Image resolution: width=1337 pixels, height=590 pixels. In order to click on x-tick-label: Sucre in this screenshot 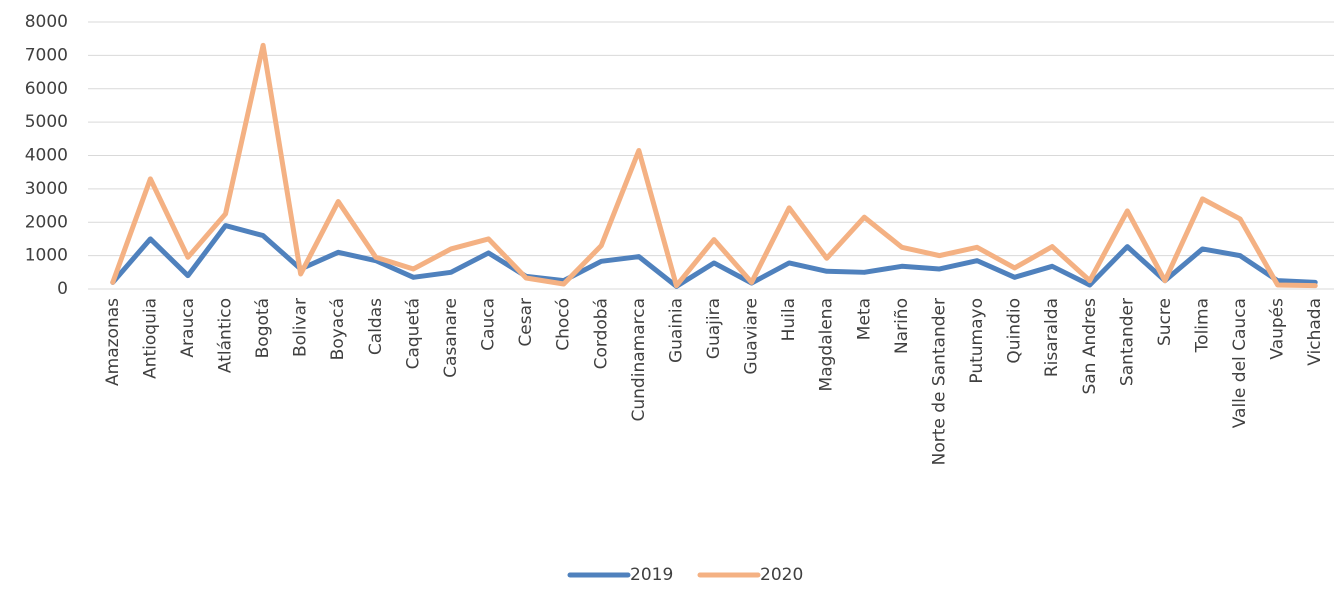, I will do `click(1165, 322)`.